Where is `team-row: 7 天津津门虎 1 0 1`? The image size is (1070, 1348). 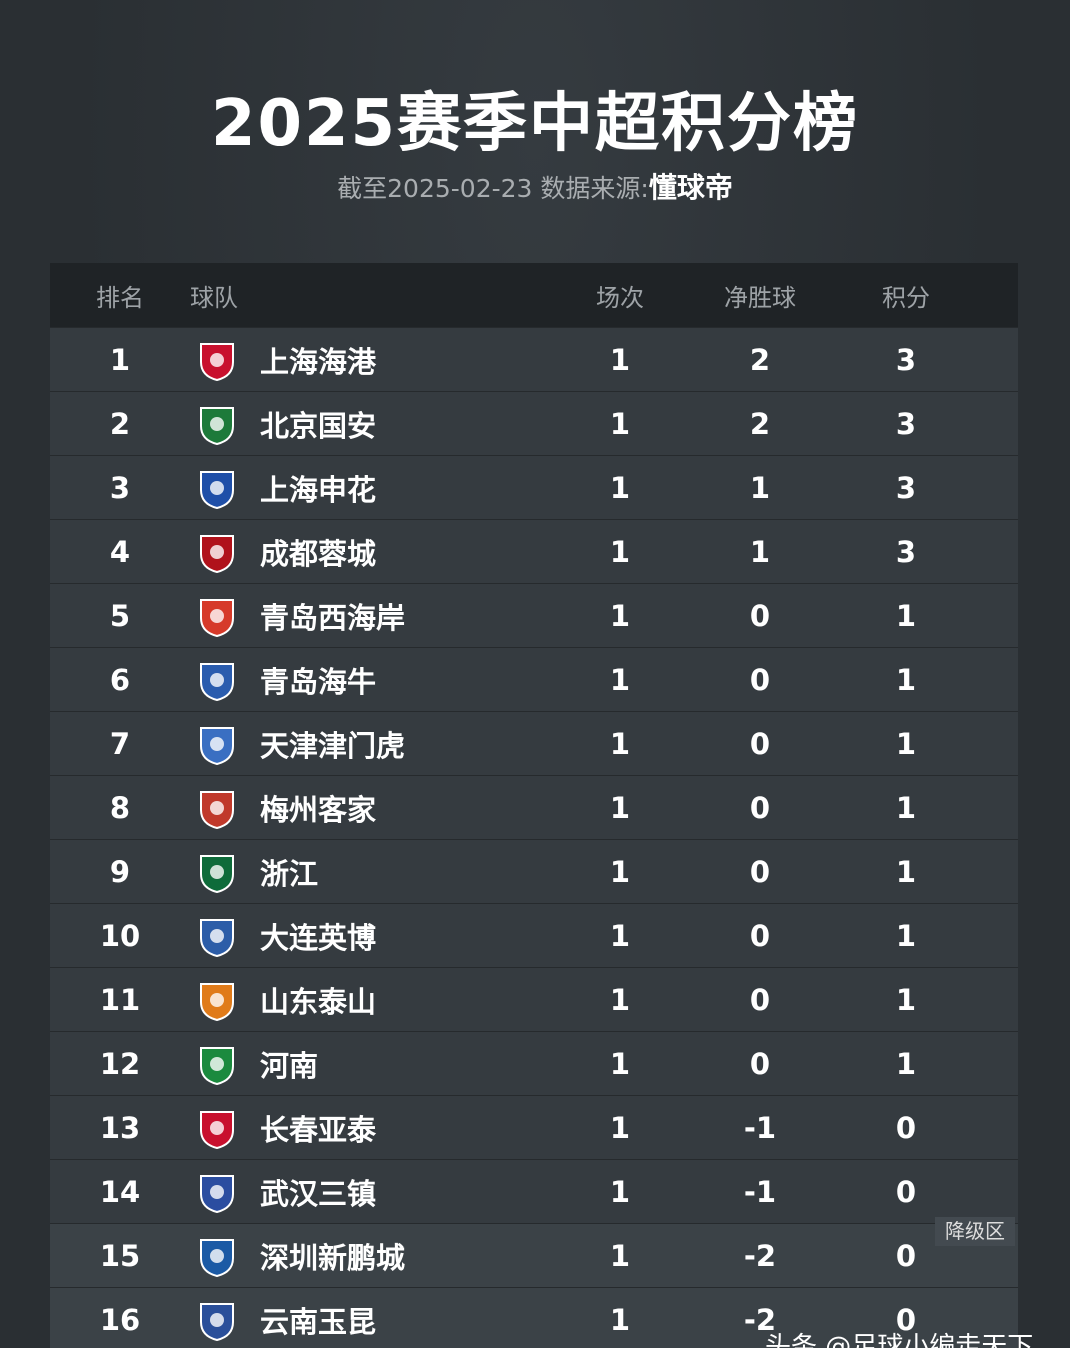
team-row: 7 天津津门虎 1 0 1 is located at coordinates (534, 743).